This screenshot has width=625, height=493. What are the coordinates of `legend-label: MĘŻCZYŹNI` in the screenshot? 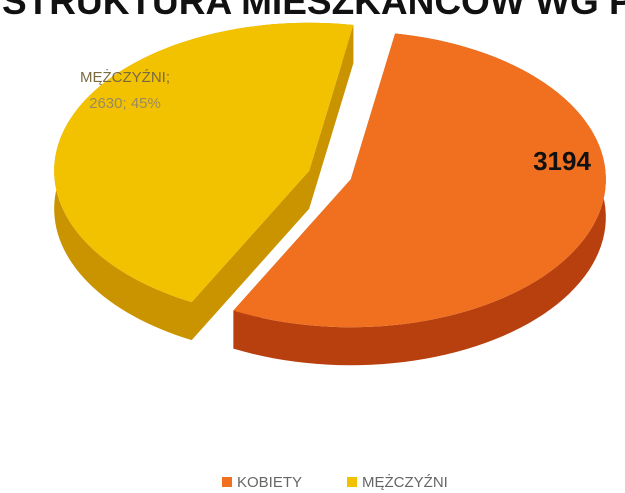 It's located at (405, 482).